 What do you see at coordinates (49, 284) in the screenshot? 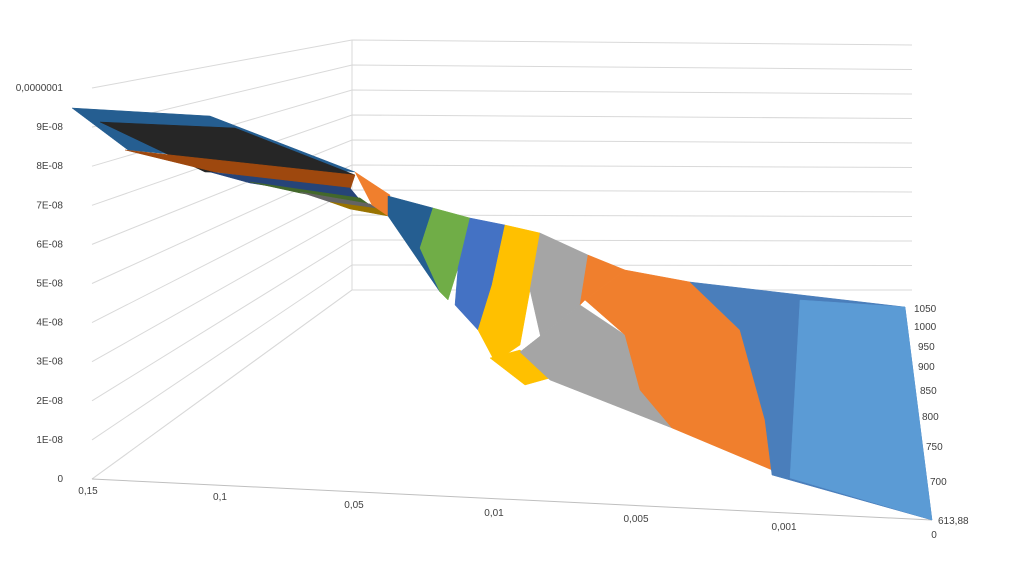
I see `z-tick-label: 5E-08` at bounding box center [49, 284].